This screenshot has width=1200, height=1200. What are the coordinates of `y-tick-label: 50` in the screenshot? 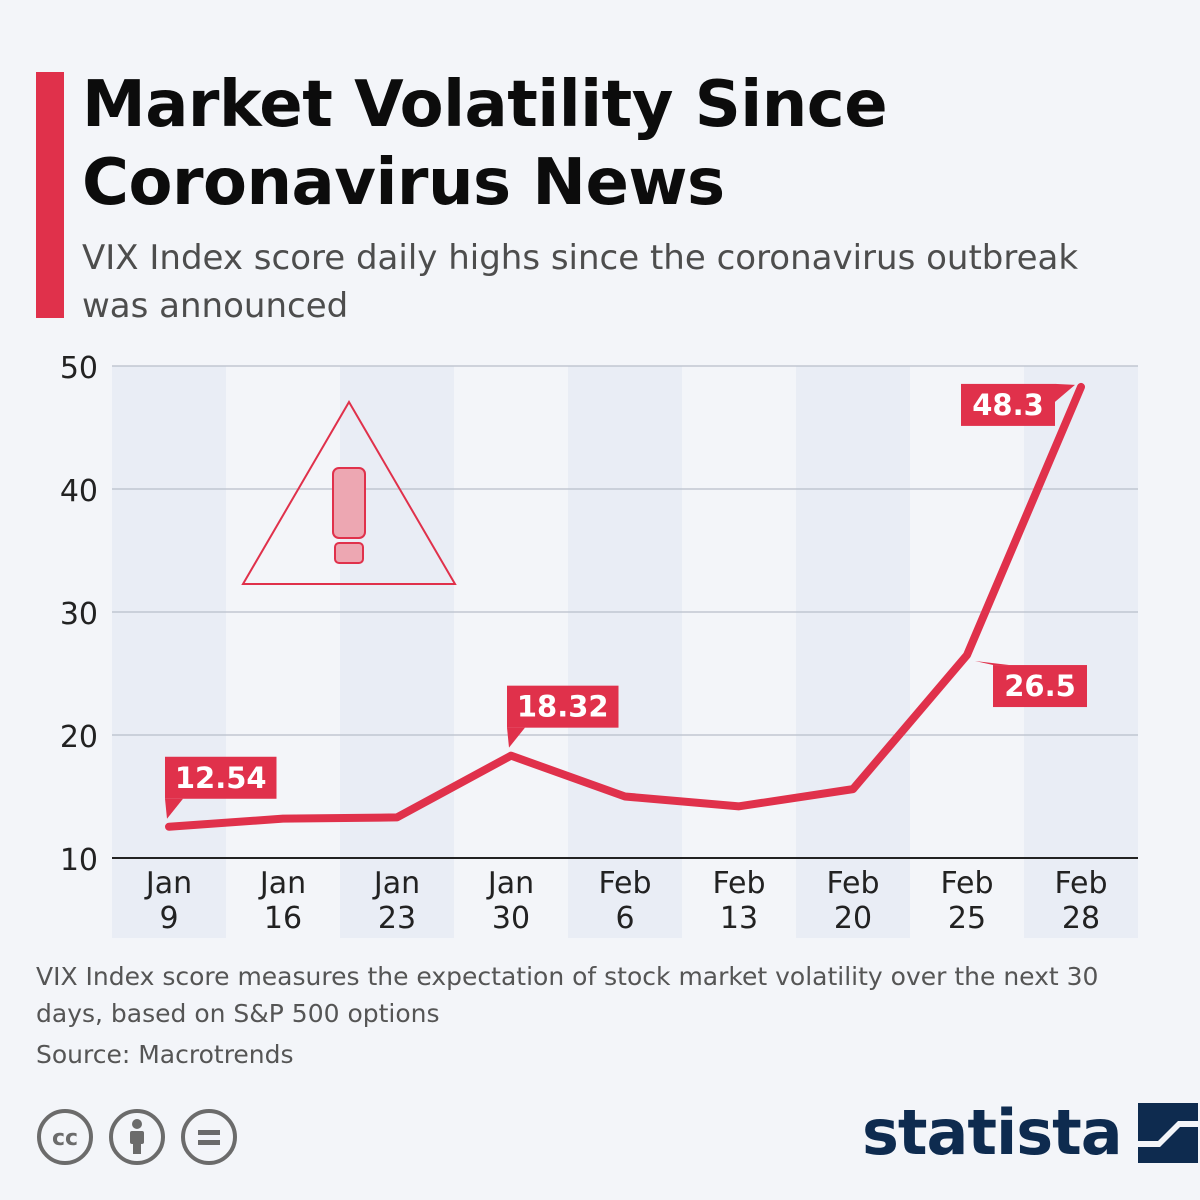 It's located at (79, 368).